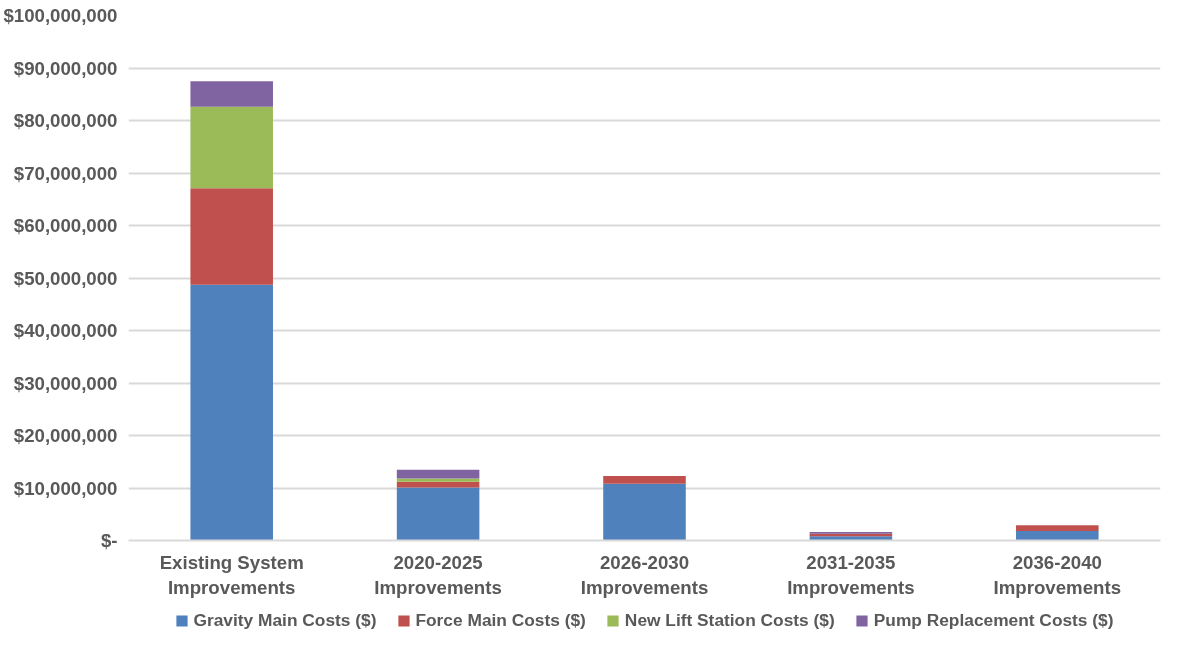 This screenshot has width=1184, height=651. What do you see at coordinates (65, 435) in the screenshot?
I see `y-tick-label: $20,000,000` at bounding box center [65, 435].